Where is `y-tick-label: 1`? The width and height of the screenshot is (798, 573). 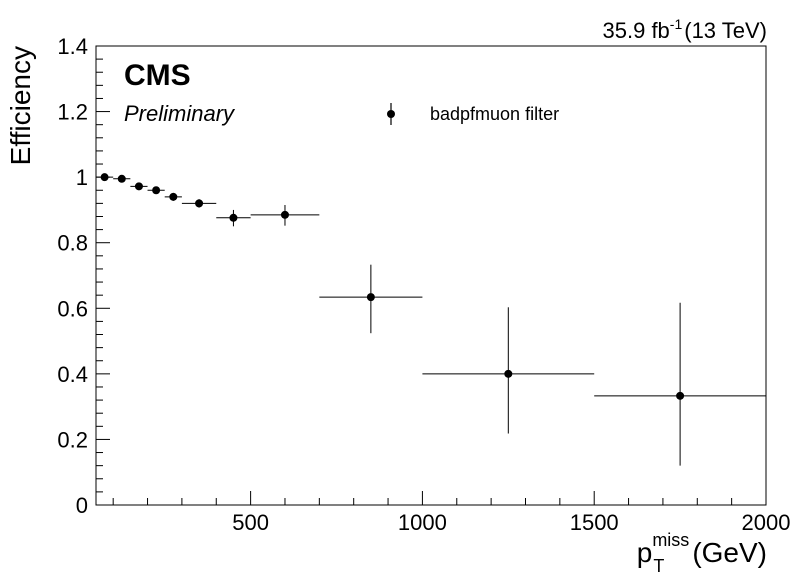
y-tick-label: 1 is located at coordinates (82, 177).